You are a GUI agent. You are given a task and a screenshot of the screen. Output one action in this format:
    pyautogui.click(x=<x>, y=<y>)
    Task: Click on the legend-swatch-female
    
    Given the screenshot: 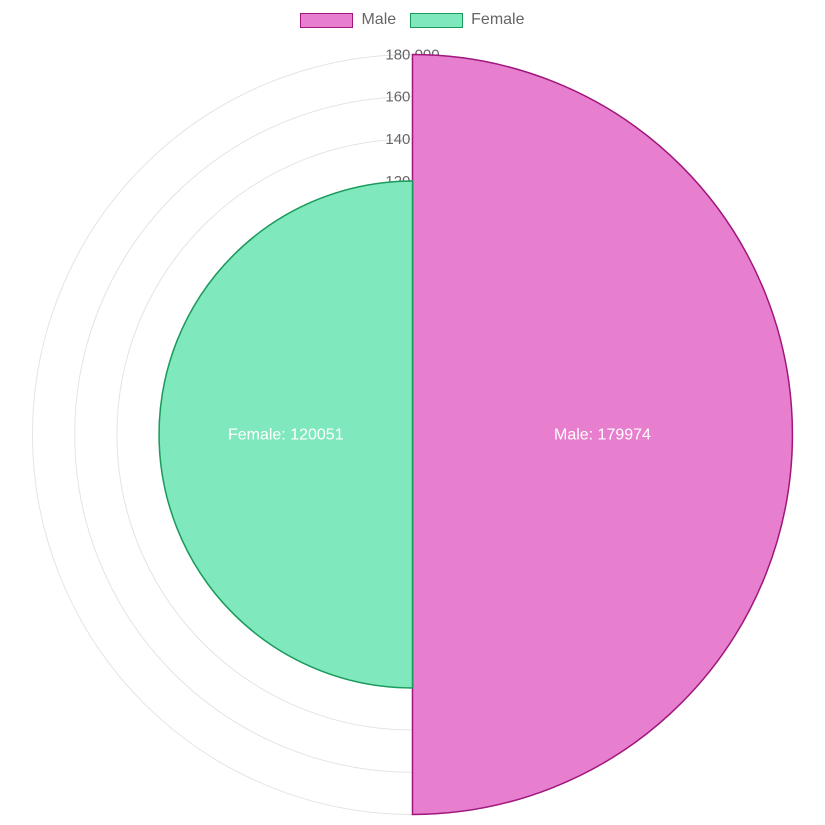 What is the action you would take?
    pyautogui.click(x=437, y=20)
    